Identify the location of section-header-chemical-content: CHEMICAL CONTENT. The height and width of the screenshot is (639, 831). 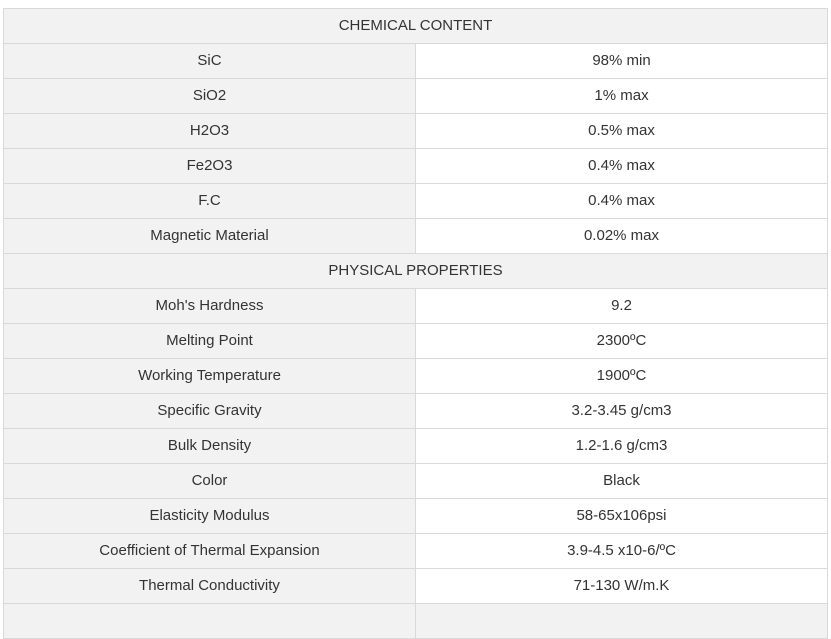
(415, 26).